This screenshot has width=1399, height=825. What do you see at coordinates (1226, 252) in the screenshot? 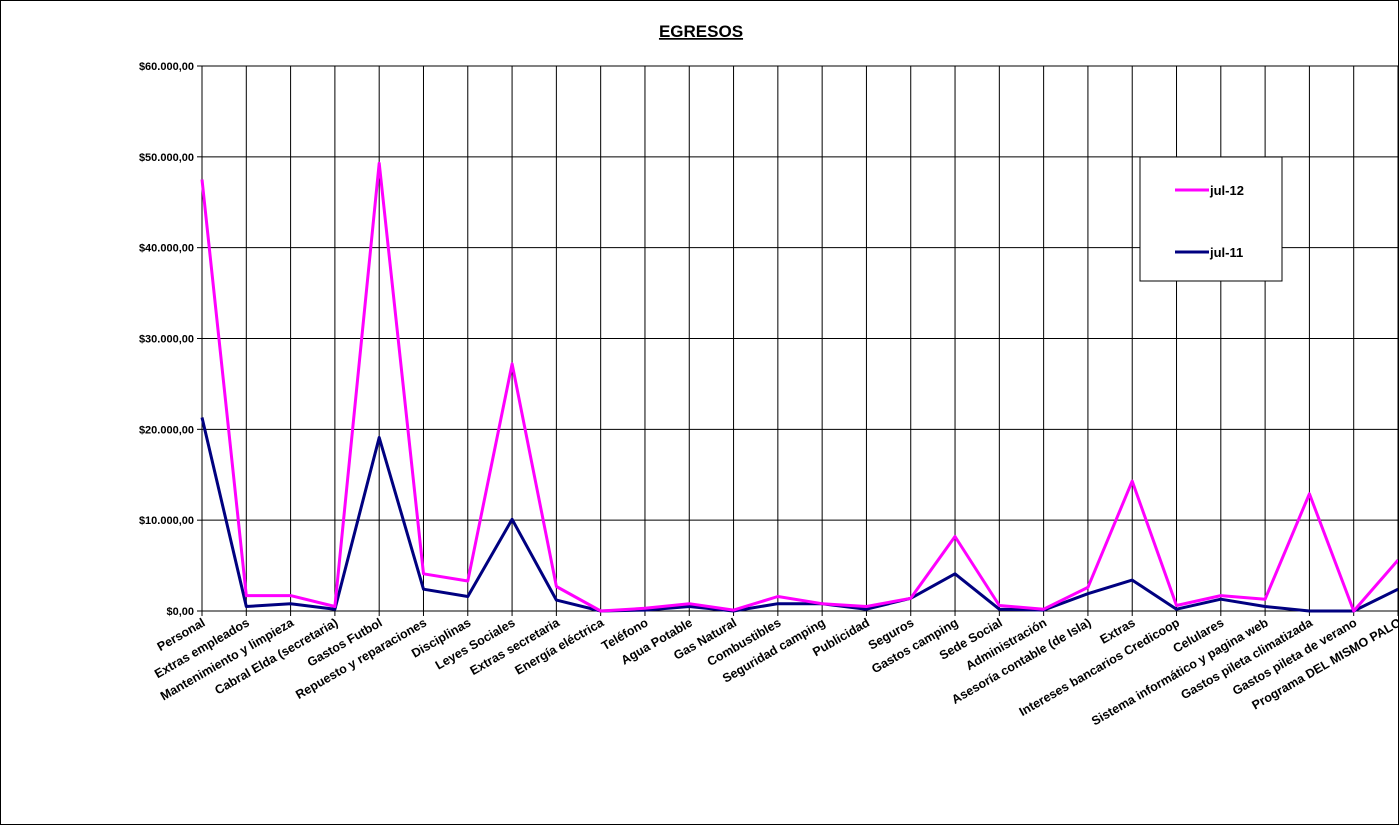
I see `legend-label-jul-11: jul-11` at bounding box center [1226, 252].